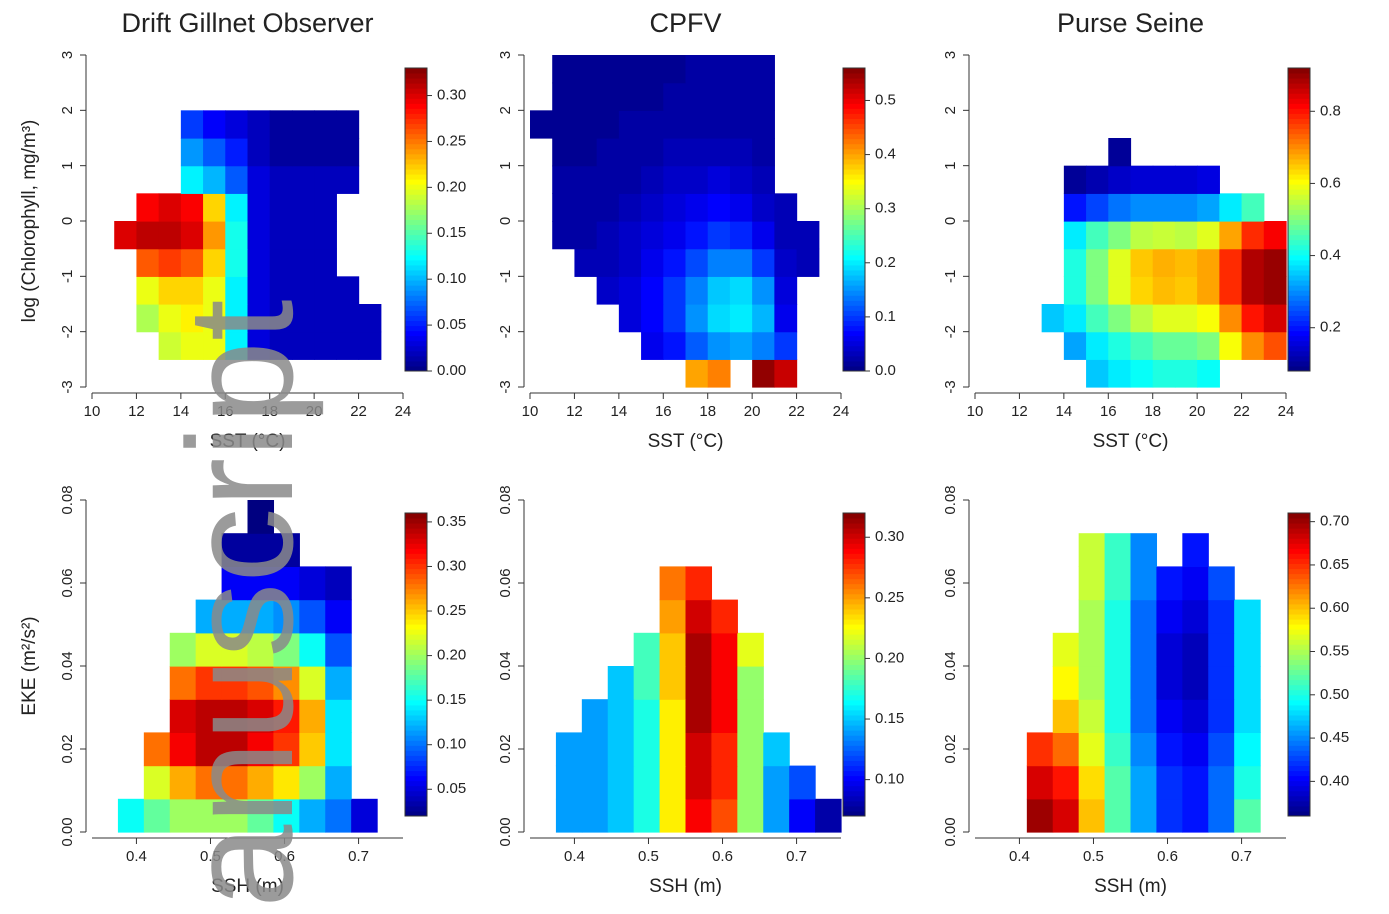  Describe the element at coordinates (885, 316) in the screenshot. I see `colorbar-tick-label: 0.1` at that location.